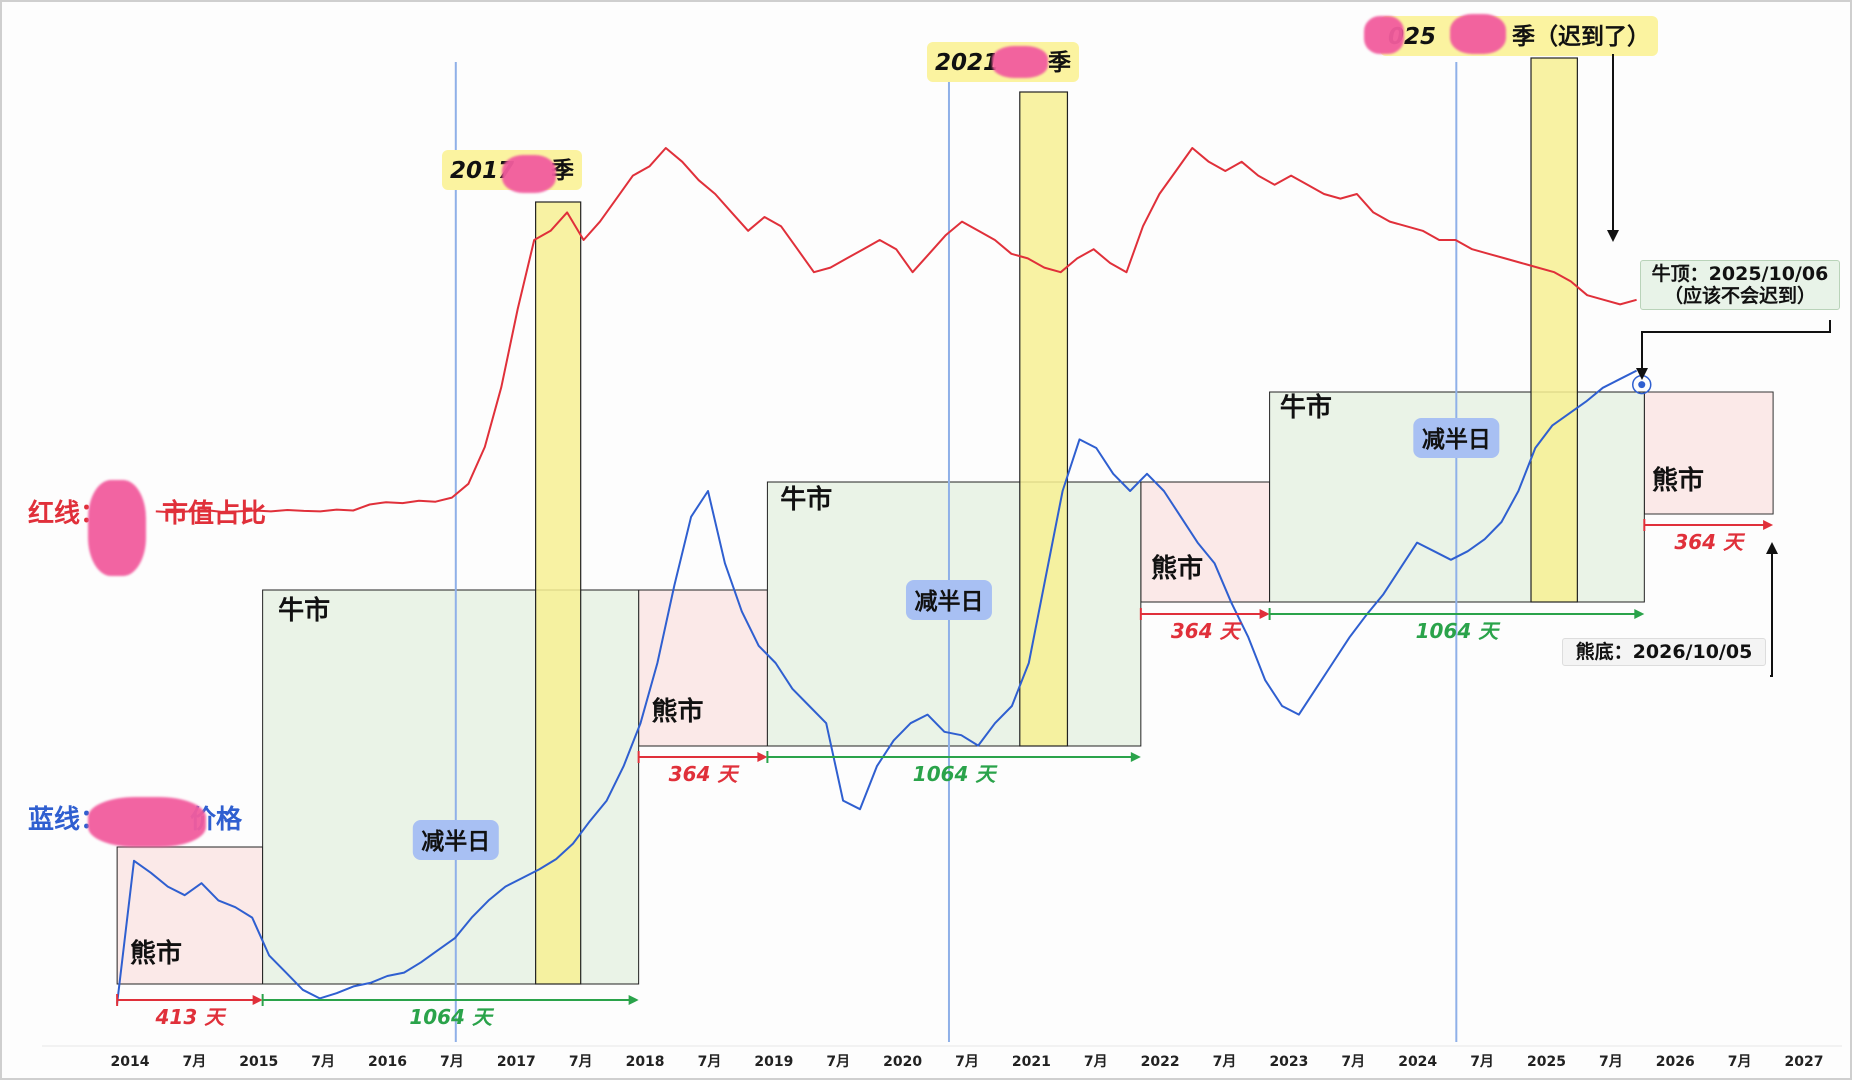 This screenshot has width=1852, height=1082. What do you see at coordinates (1710, 542) in the screenshot?
I see `bear-span-label-4: 364 天` at bounding box center [1710, 542].